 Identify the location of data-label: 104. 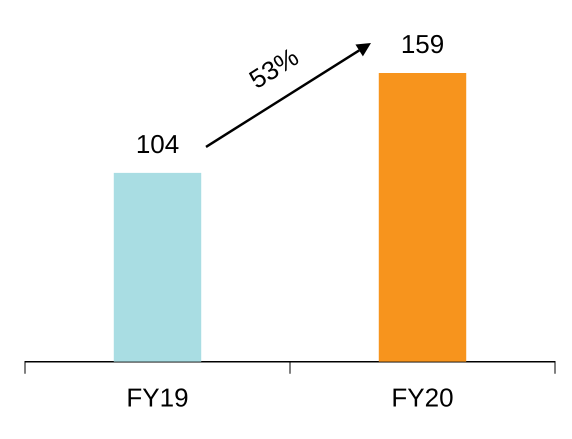
(158, 144).